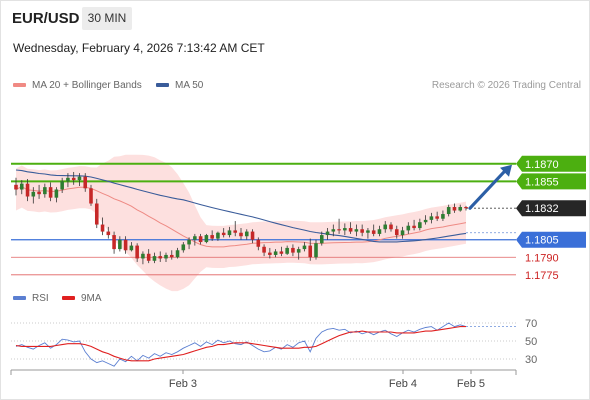  I want to click on legend-ma50-swatch, so click(162, 85).